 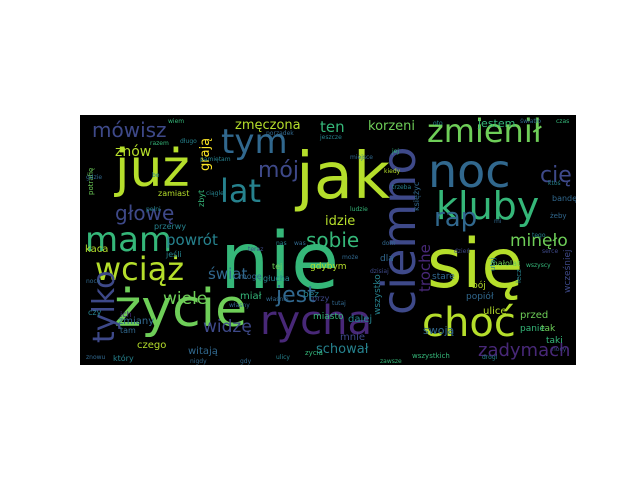 I want to click on cloud-word: dzień, so click(x=462, y=251).